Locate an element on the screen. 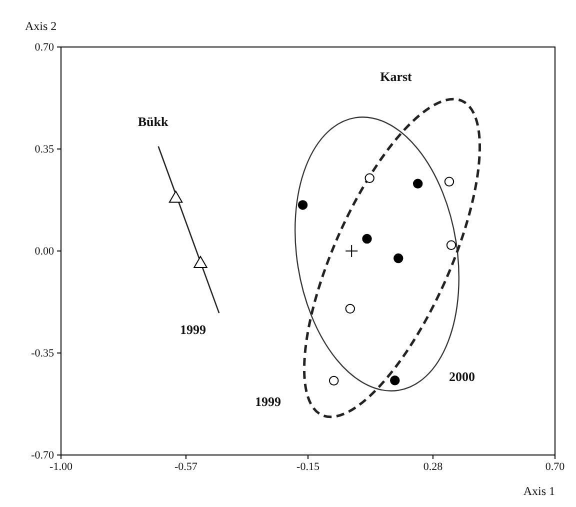 Image resolution: width=576 pixels, height=507 pixels. x-axis-title: Axis 1 is located at coordinates (539, 491).